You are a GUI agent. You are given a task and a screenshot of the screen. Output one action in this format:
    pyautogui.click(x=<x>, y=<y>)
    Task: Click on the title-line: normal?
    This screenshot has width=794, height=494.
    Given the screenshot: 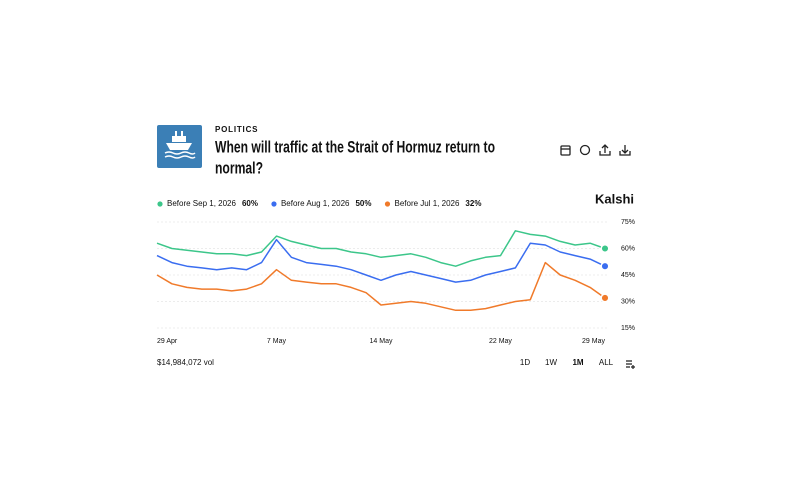 What is the action you would take?
    pyautogui.click(x=239, y=167)
    